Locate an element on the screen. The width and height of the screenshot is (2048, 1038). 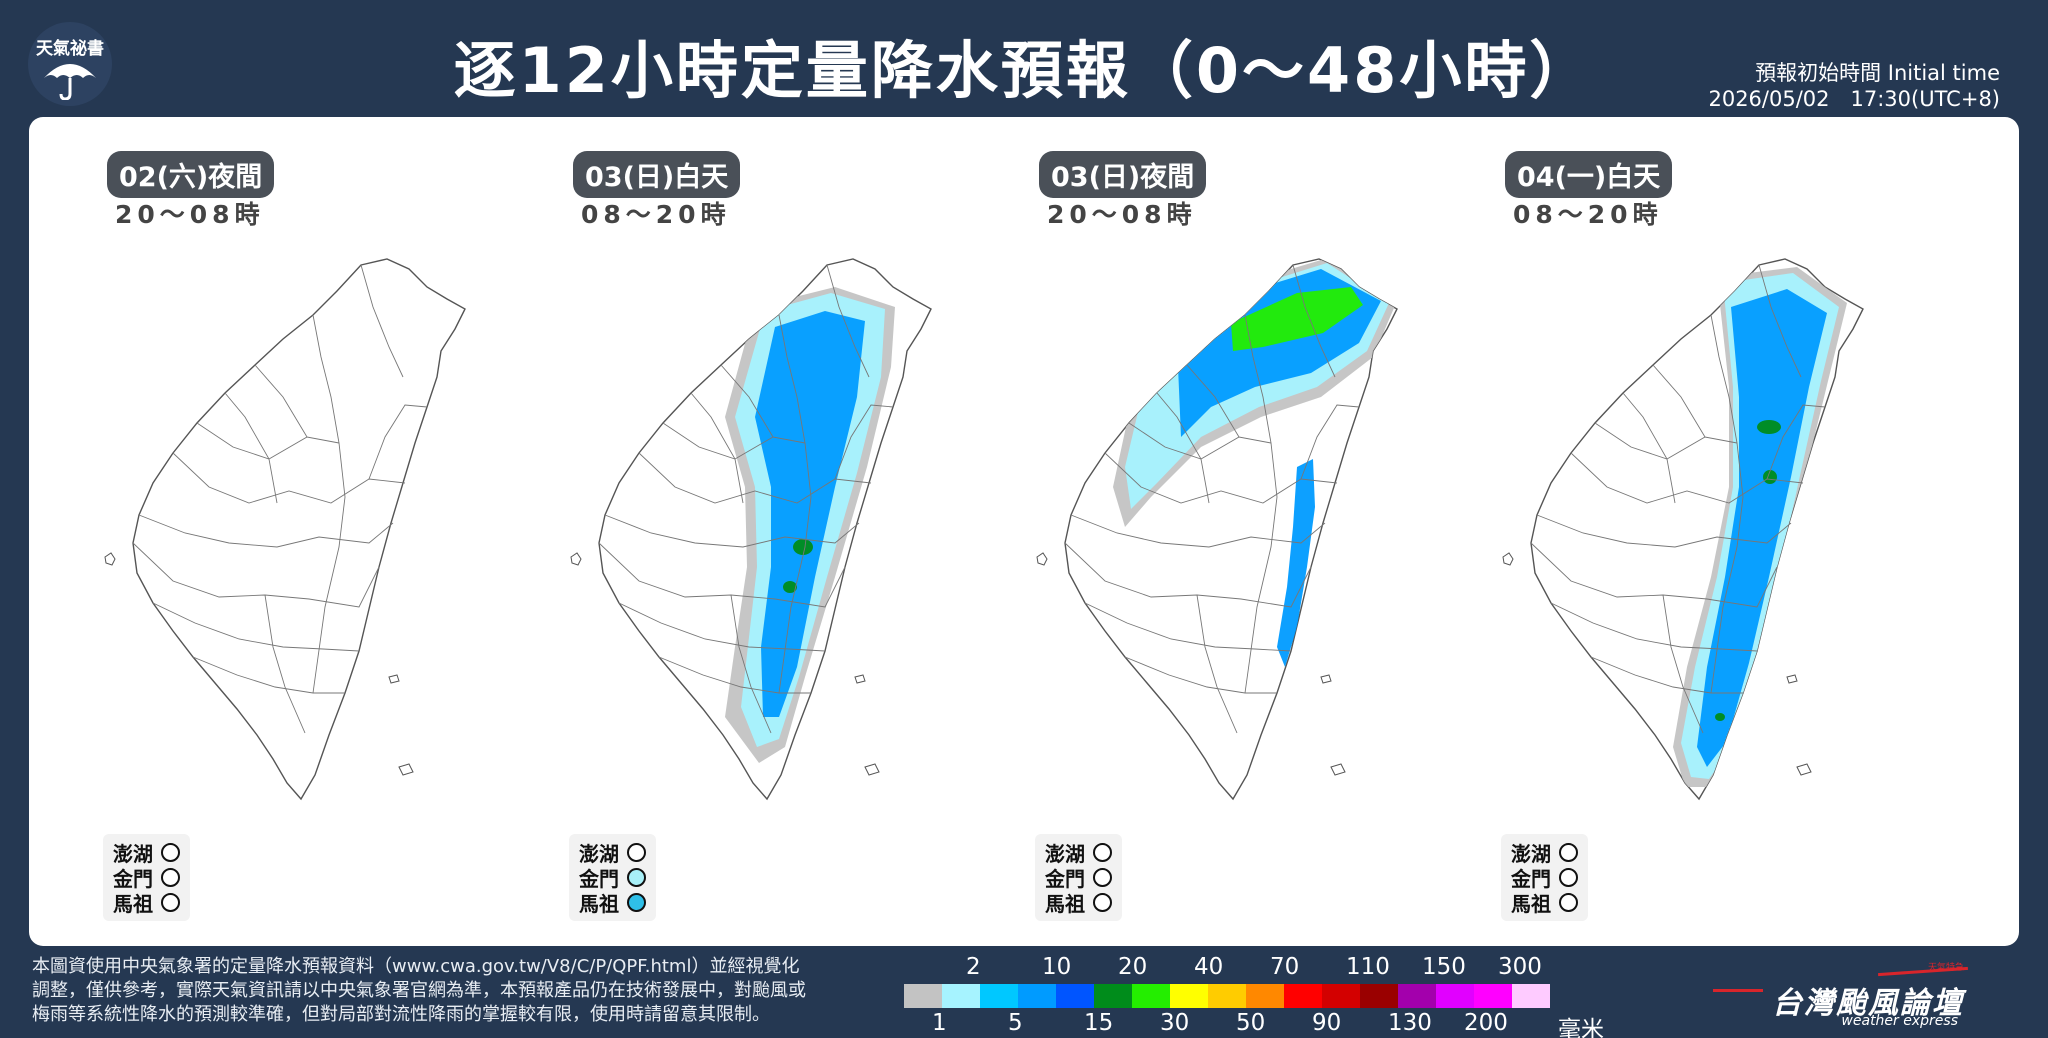
taiwan-outline is located at coordinates (299, 529).